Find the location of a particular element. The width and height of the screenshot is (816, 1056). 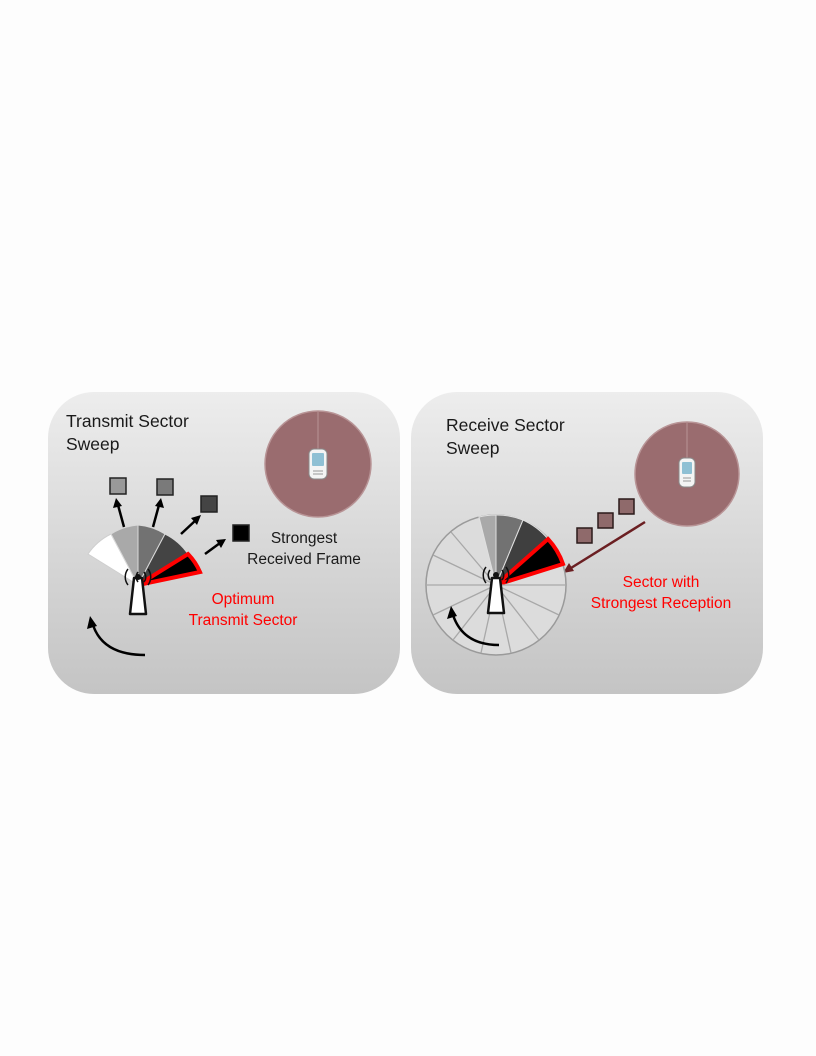

wheel-spokes is located at coordinates (496, 592).